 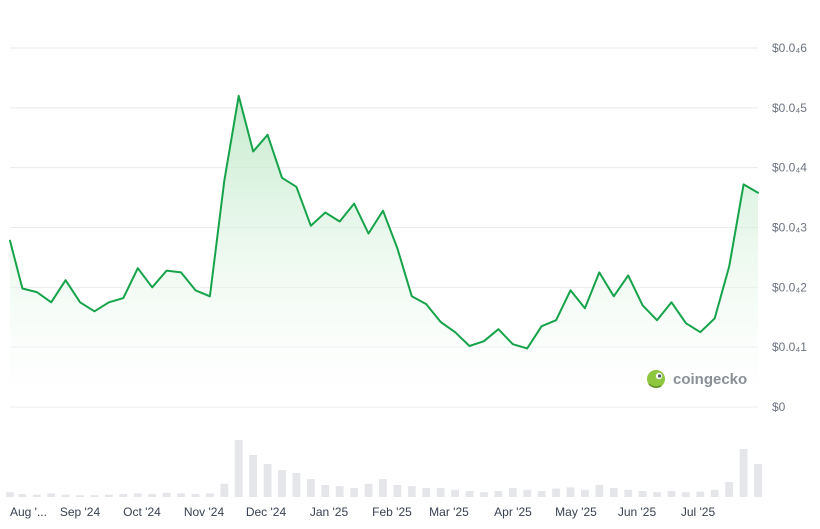 I want to click on x-tick-label: Sep '24, so click(x=80, y=512).